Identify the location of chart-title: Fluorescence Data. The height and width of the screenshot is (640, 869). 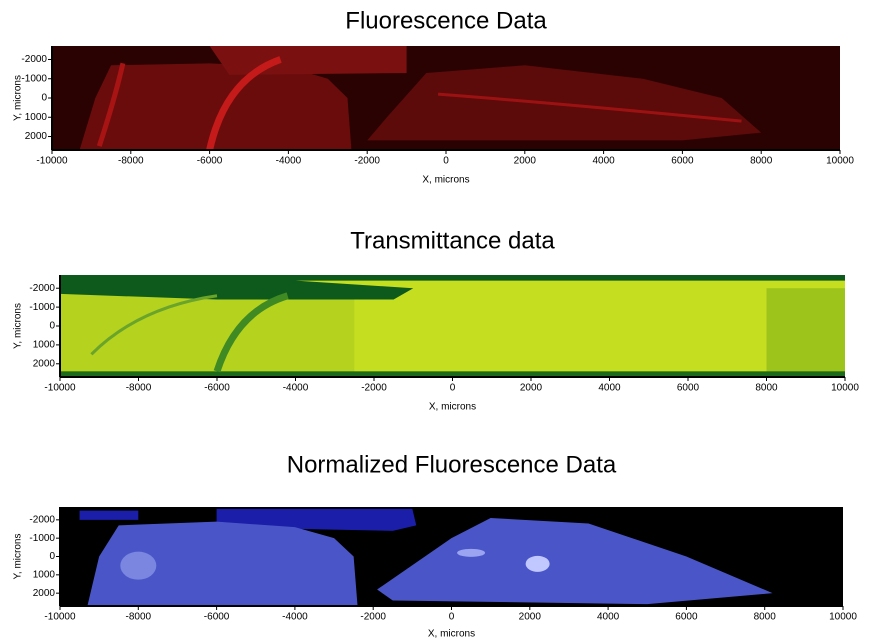
(446, 20).